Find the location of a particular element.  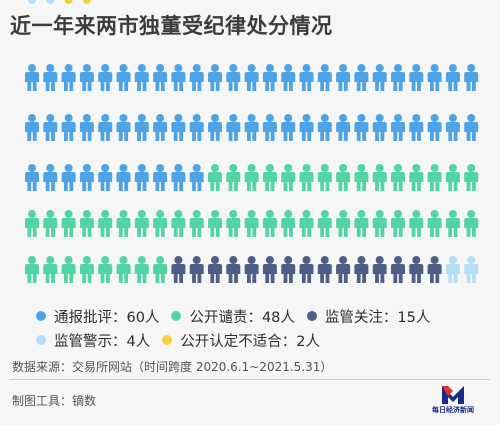

legend-item-tongbao: 通报批评： 60人 is located at coordinates (97, 316).